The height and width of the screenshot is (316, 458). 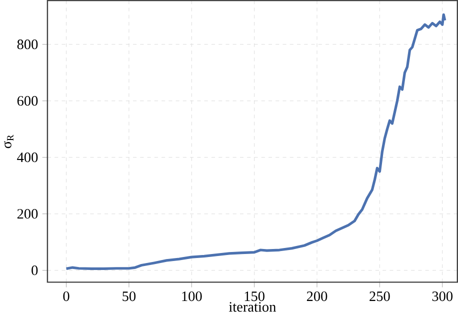 What do you see at coordinates (27, 214) in the screenshot?
I see `y-tick-label: 200` at bounding box center [27, 214].